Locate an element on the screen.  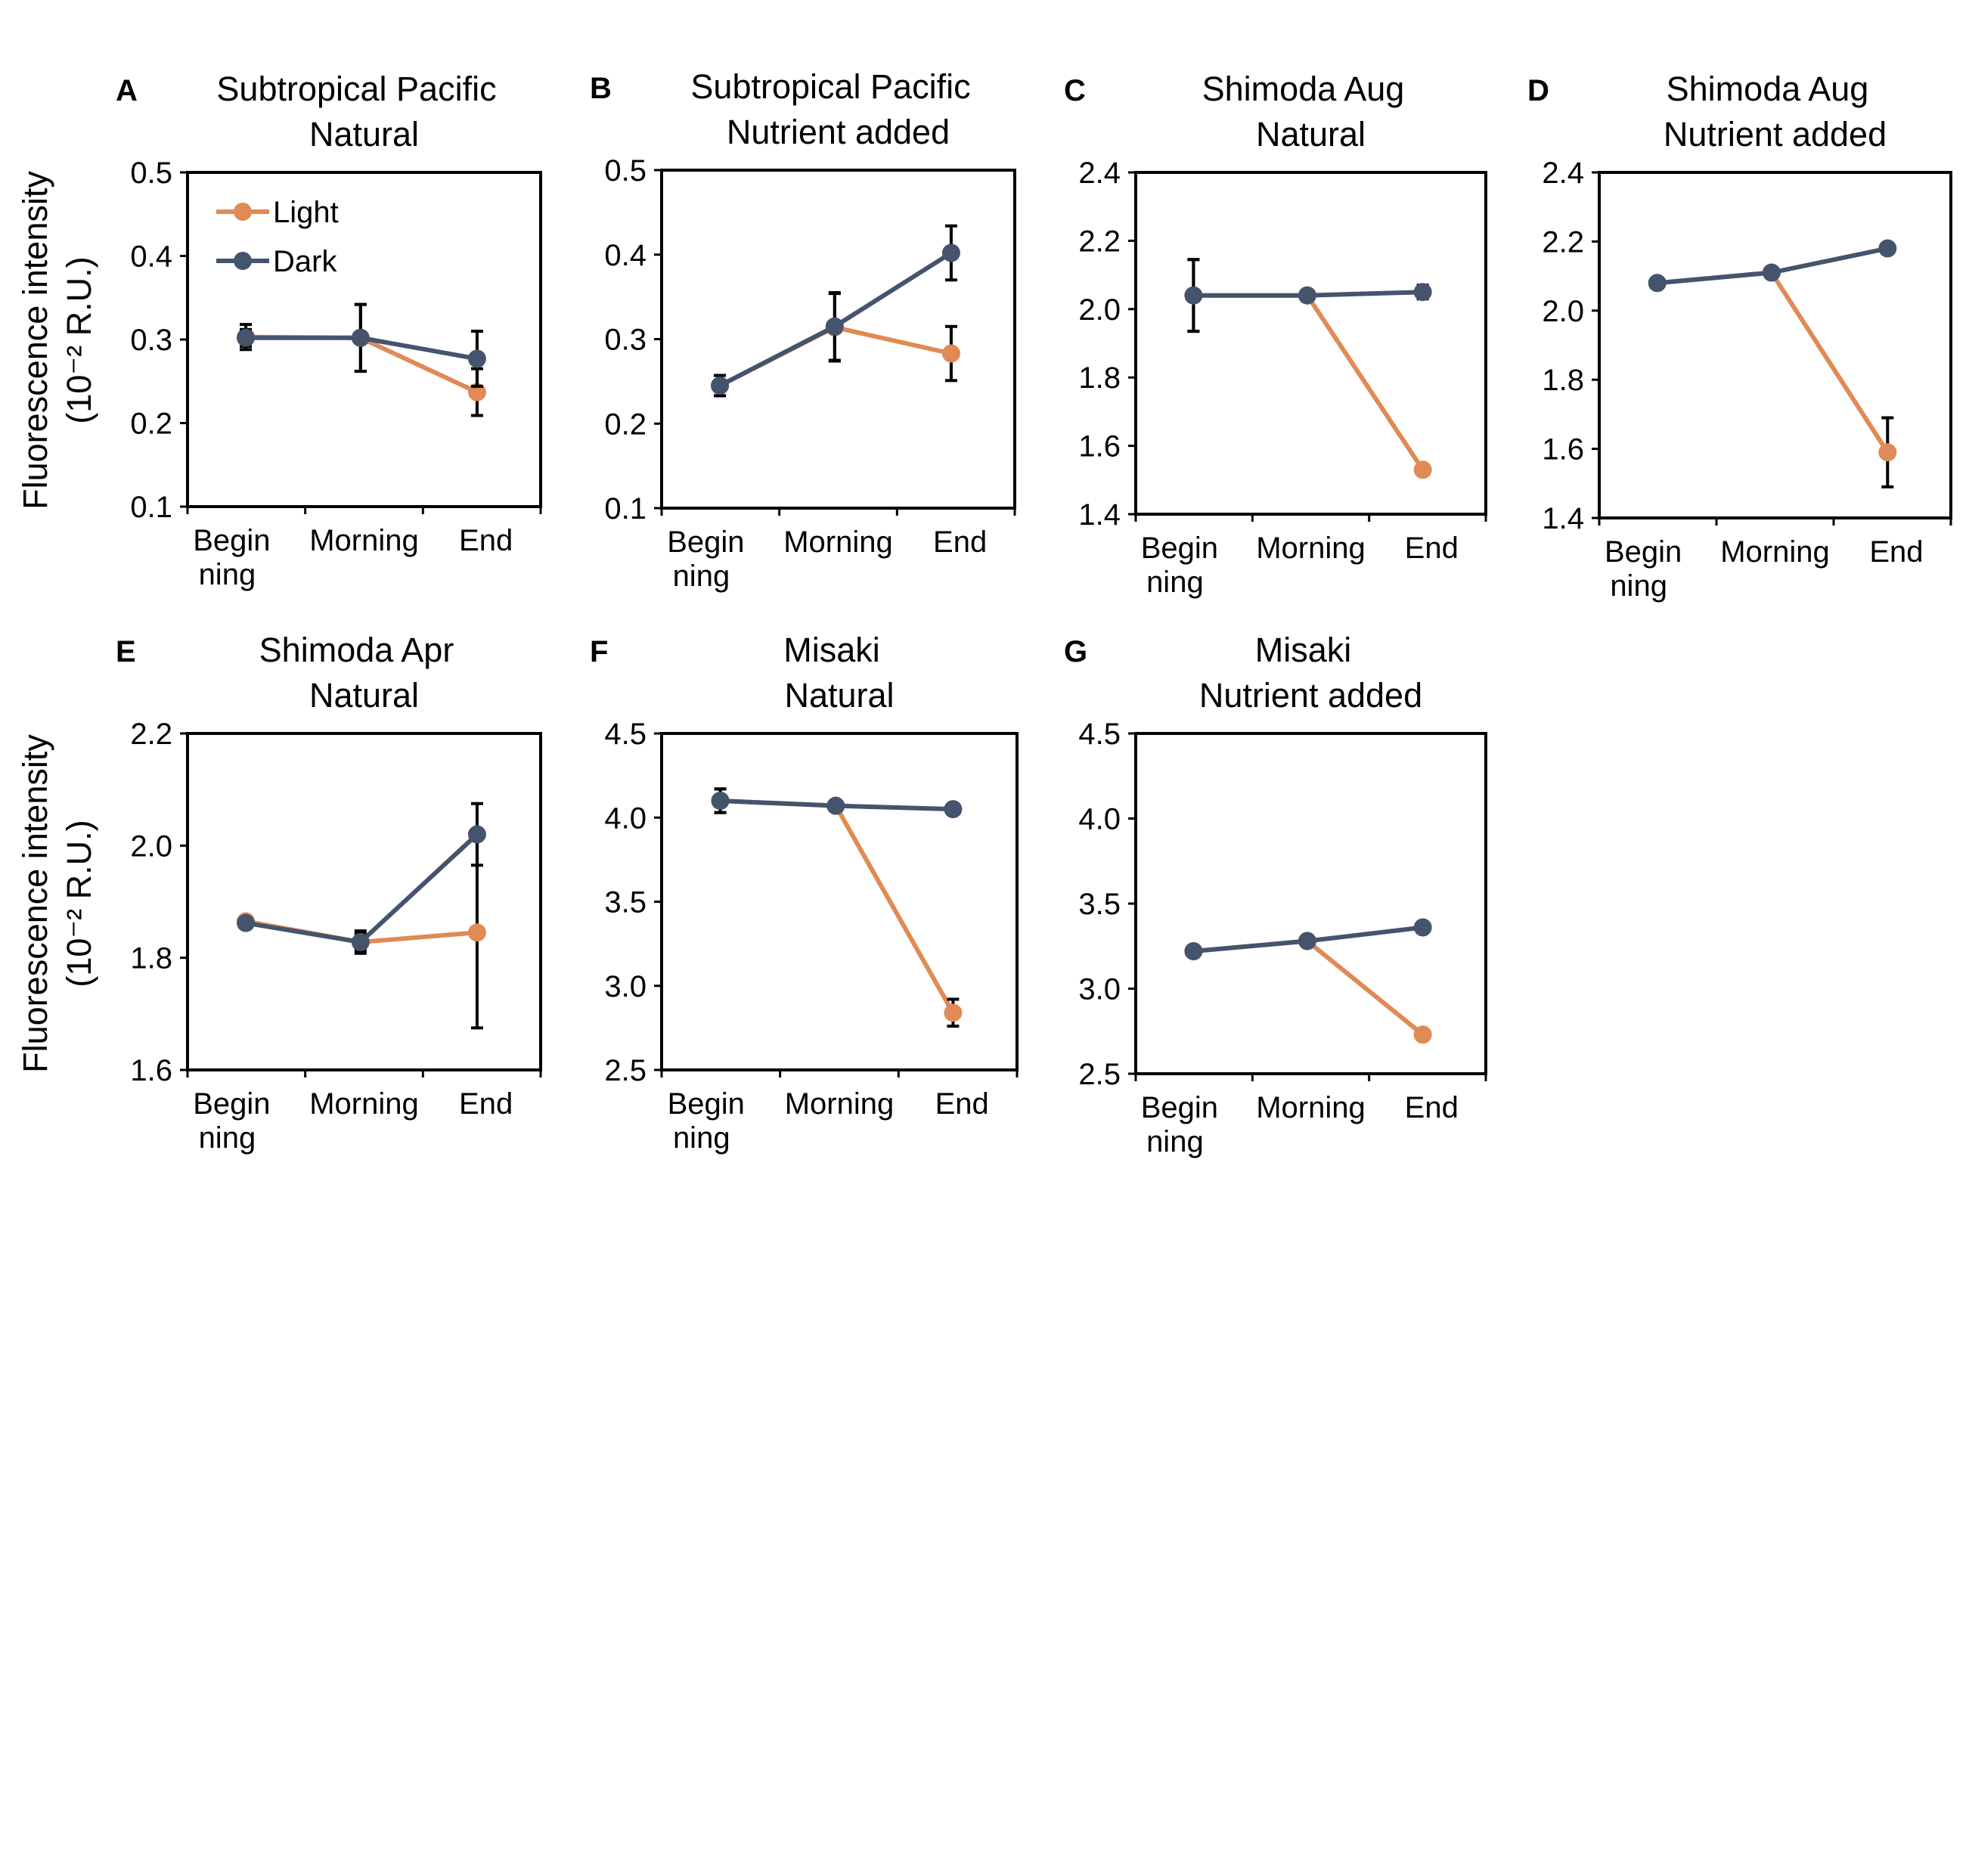
y-tick-label: 2.0 is located at coordinates (1099, 310).